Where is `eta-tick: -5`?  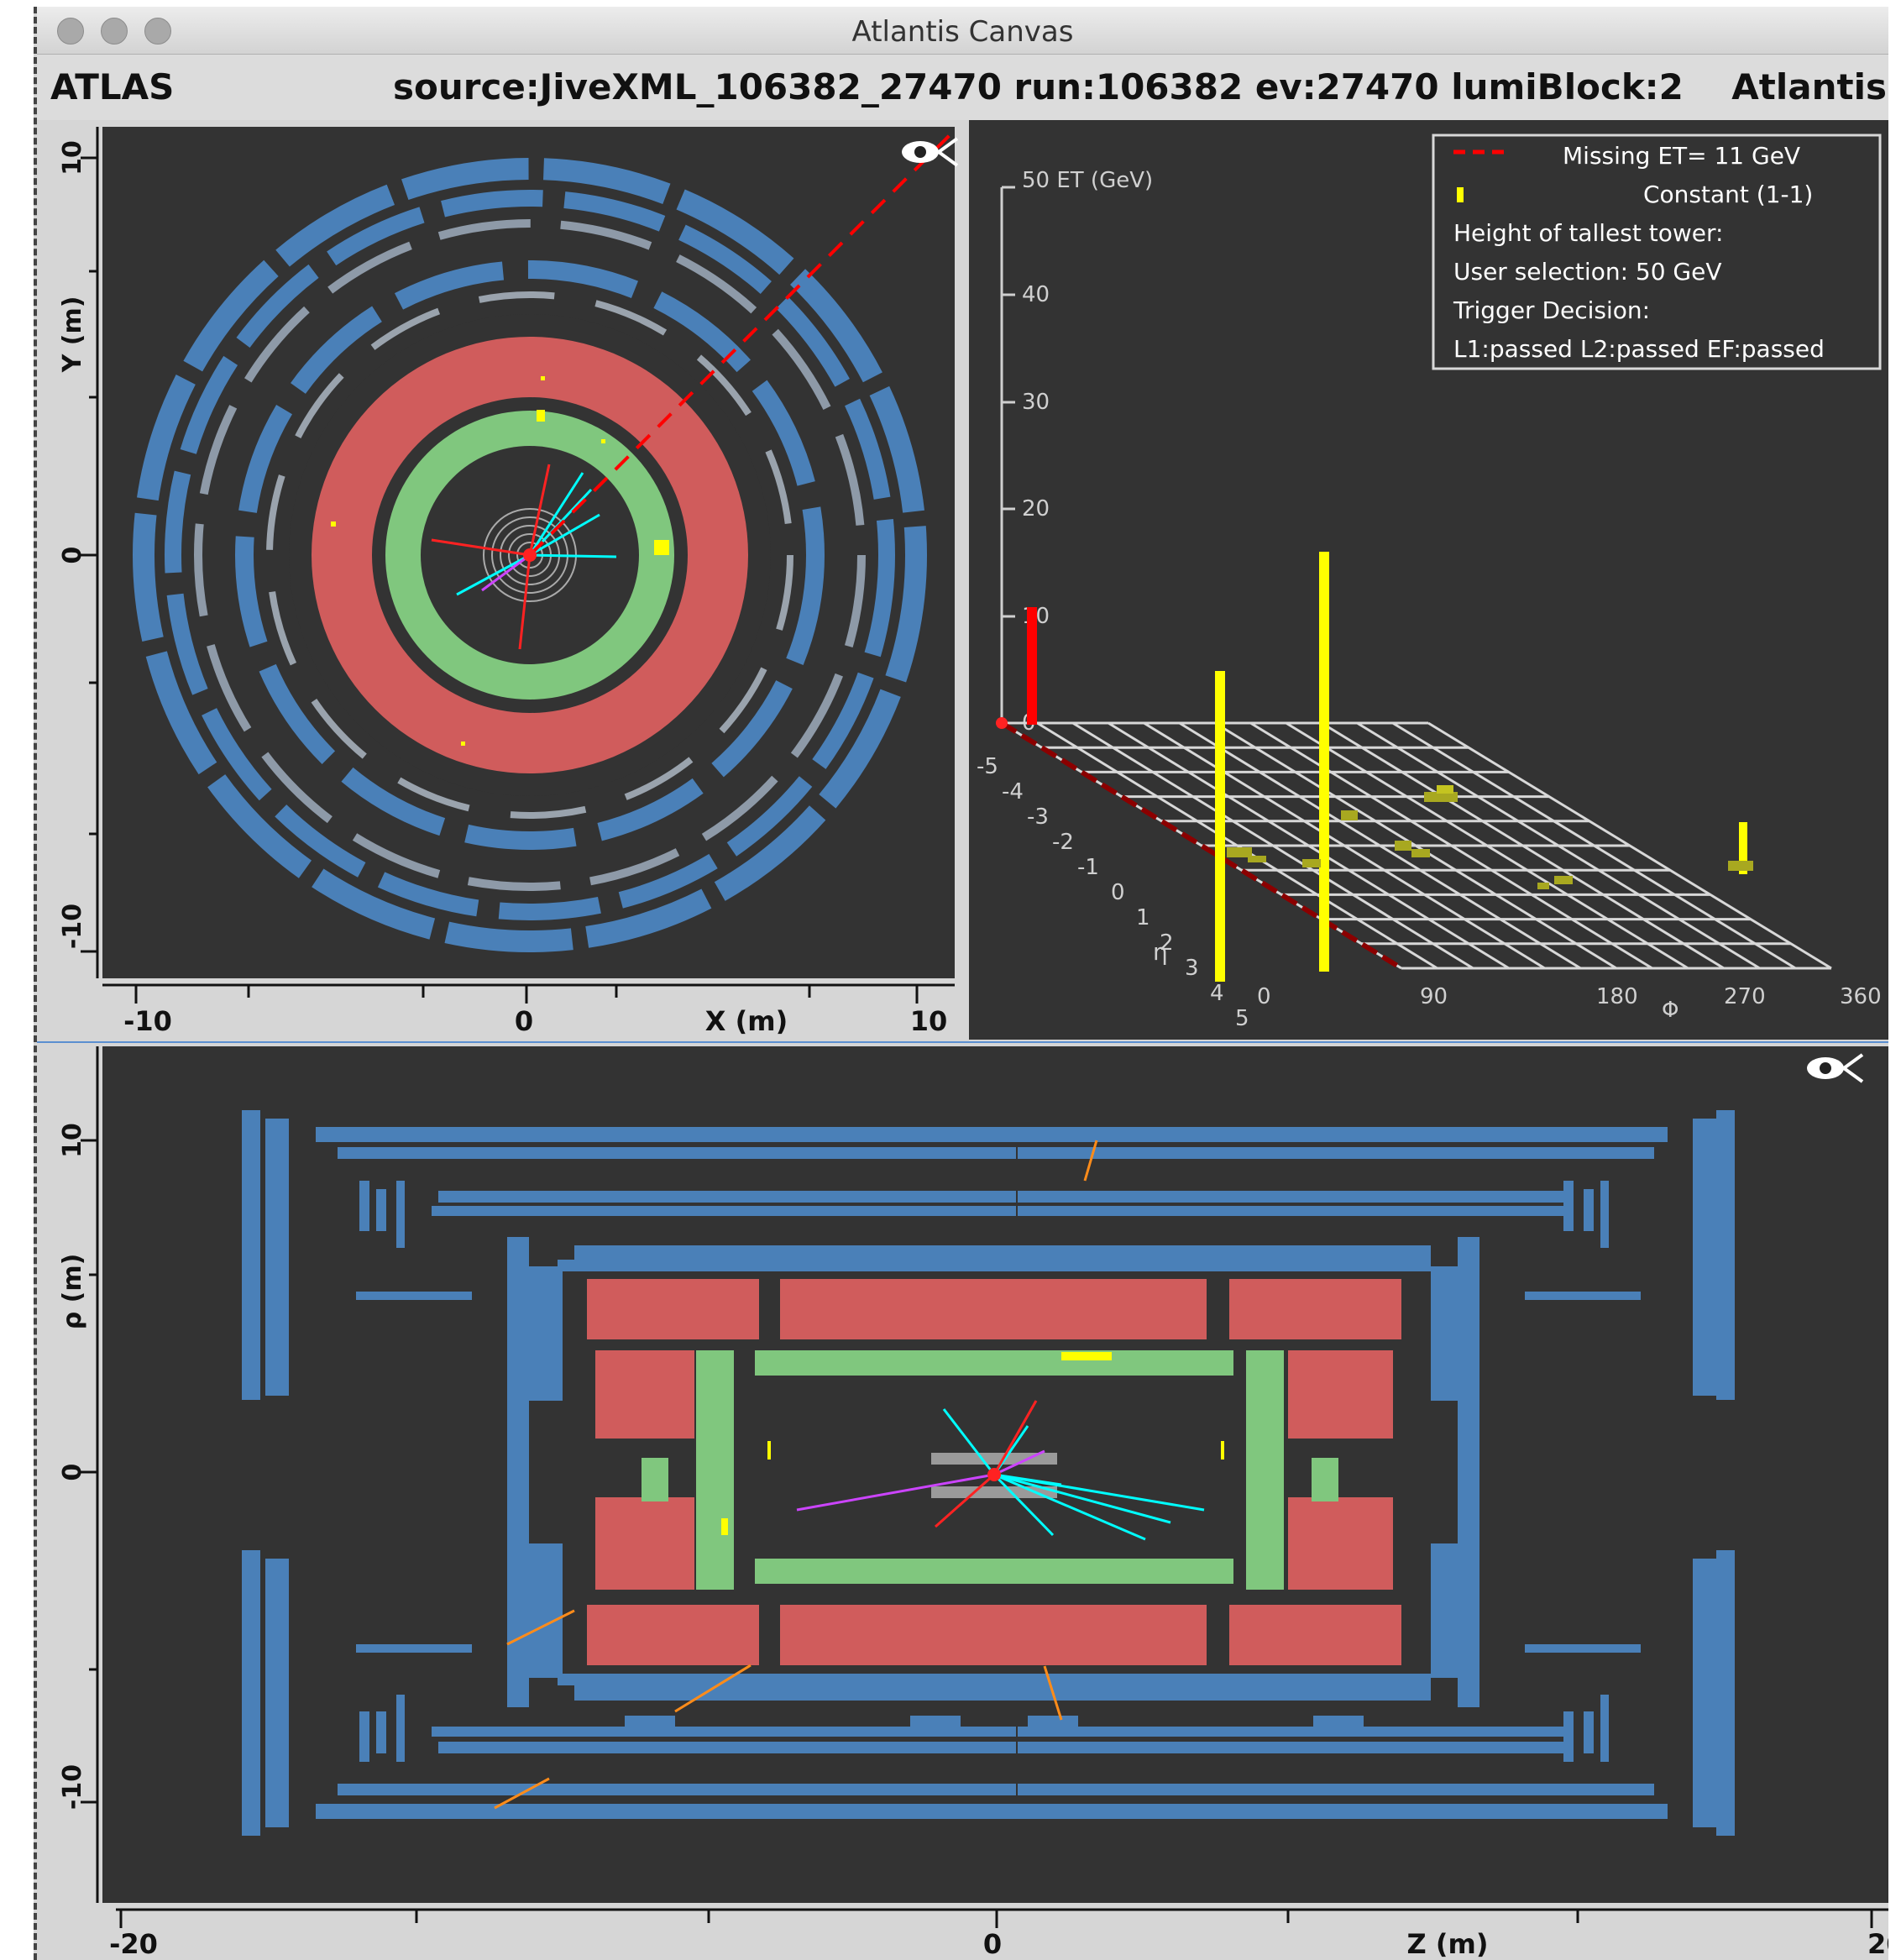 eta-tick: -5 is located at coordinates (987, 766).